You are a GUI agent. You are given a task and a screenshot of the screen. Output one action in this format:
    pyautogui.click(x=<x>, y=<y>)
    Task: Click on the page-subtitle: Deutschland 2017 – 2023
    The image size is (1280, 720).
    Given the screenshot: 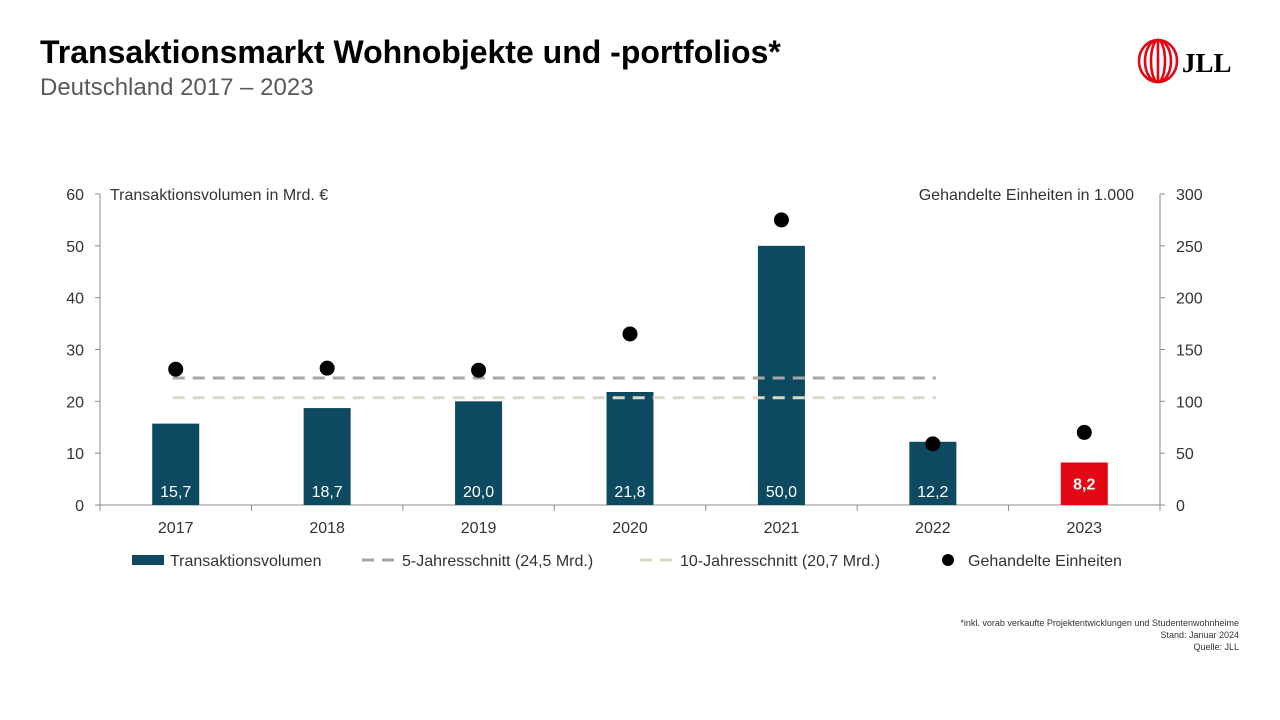 What is the action you would take?
    pyautogui.click(x=177, y=87)
    